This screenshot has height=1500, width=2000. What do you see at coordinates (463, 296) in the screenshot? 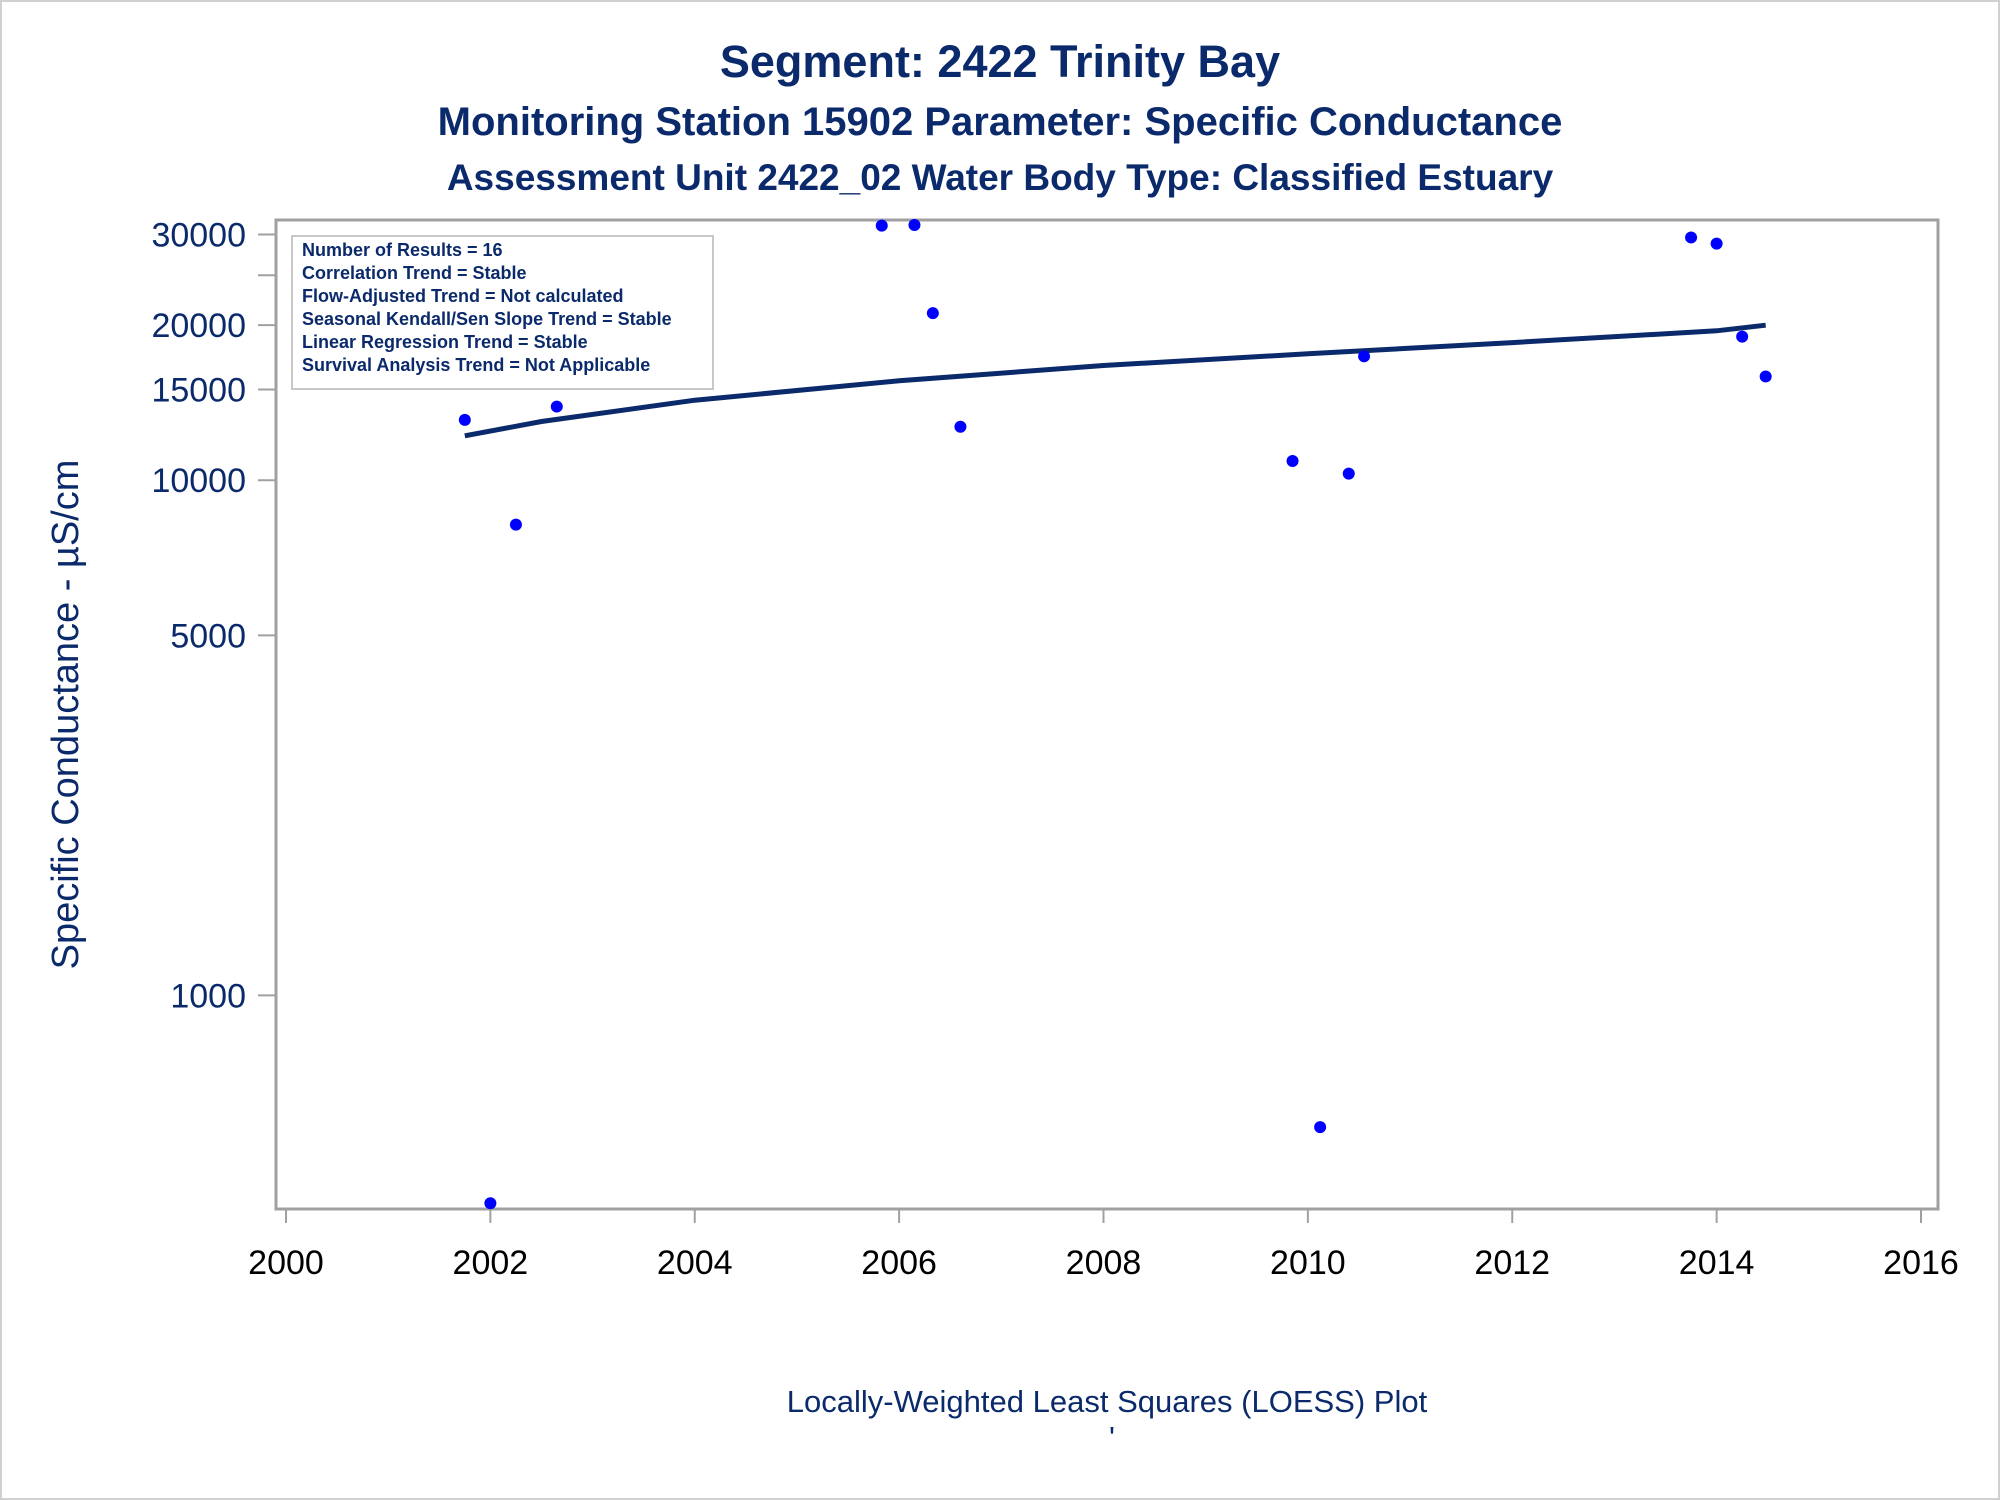
I see `stats-box-line: Flow-Adjusted Trend = Not calculated` at bounding box center [463, 296].